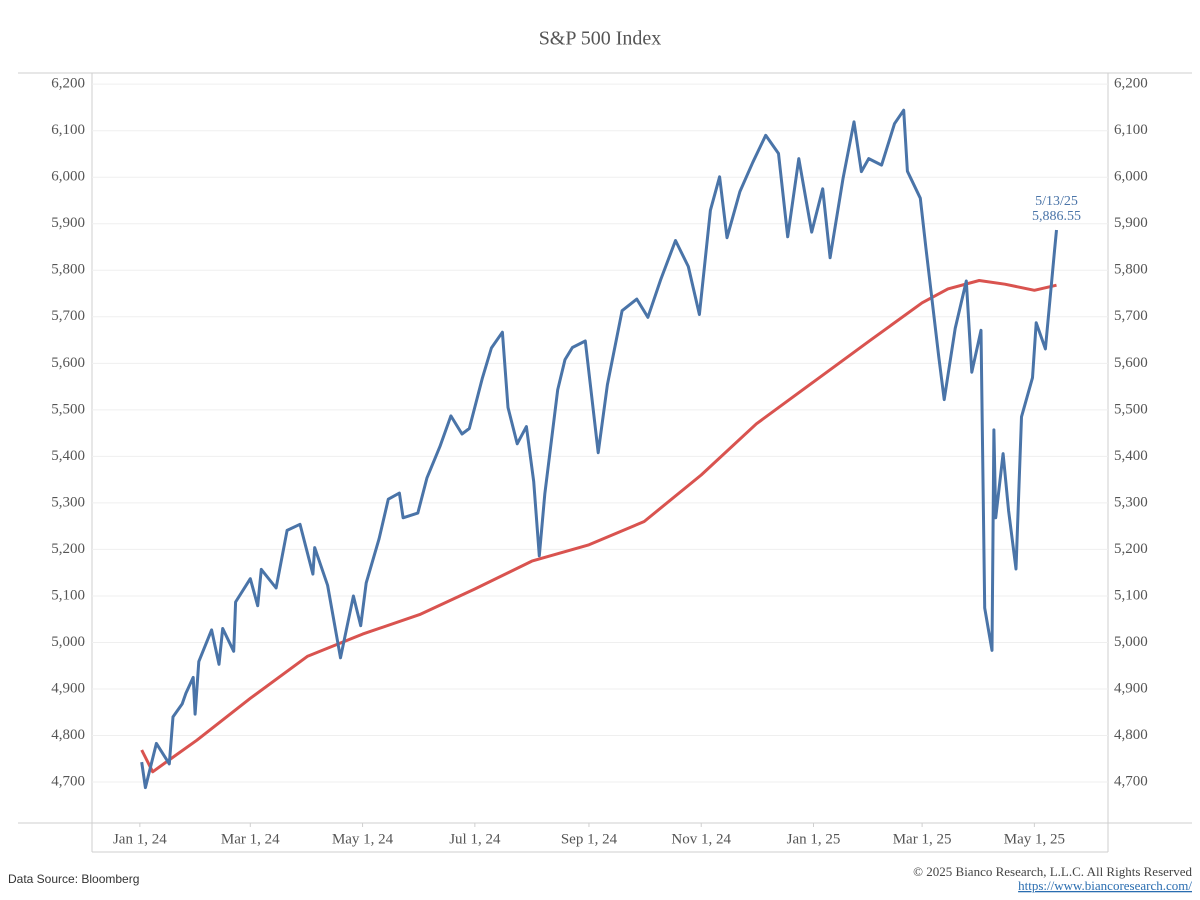 The width and height of the screenshot is (1200, 900). What do you see at coordinates (68, 502) in the screenshot?
I see `y-tick-label: 5,300` at bounding box center [68, 502].